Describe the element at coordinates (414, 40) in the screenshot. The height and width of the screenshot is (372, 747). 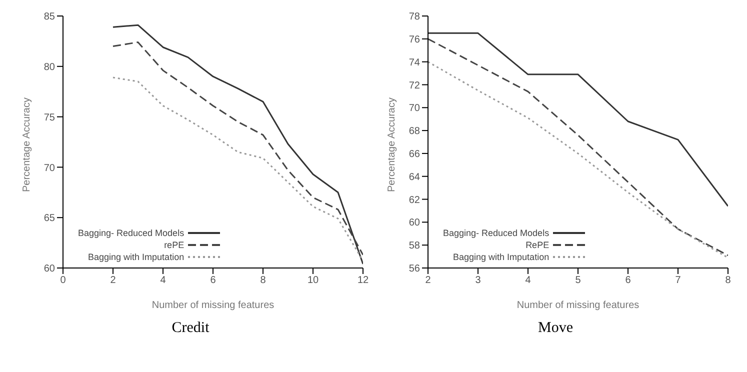
I see `y-tick-label: 76` at that location.